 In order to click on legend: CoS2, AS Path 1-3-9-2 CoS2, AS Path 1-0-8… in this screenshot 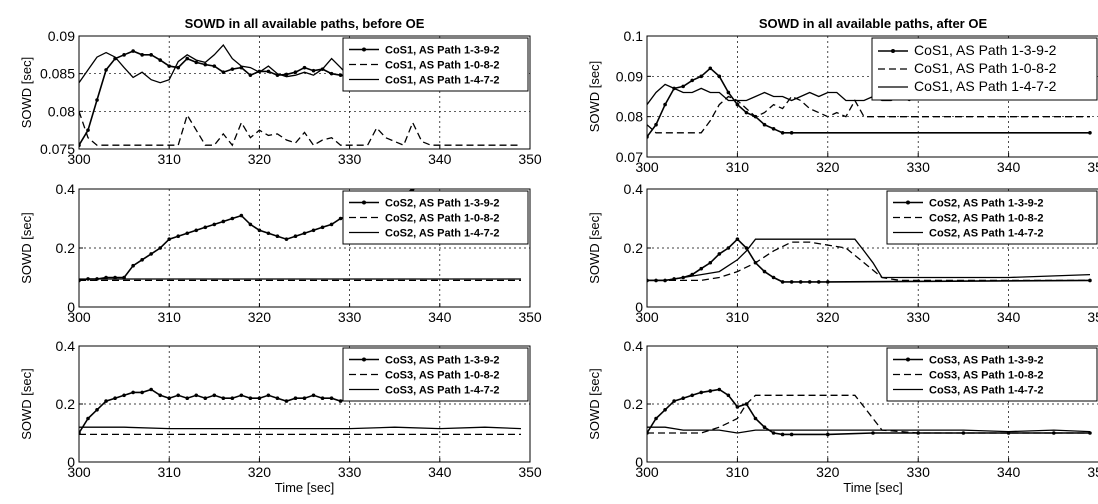, I will do `click(992, 217)`.